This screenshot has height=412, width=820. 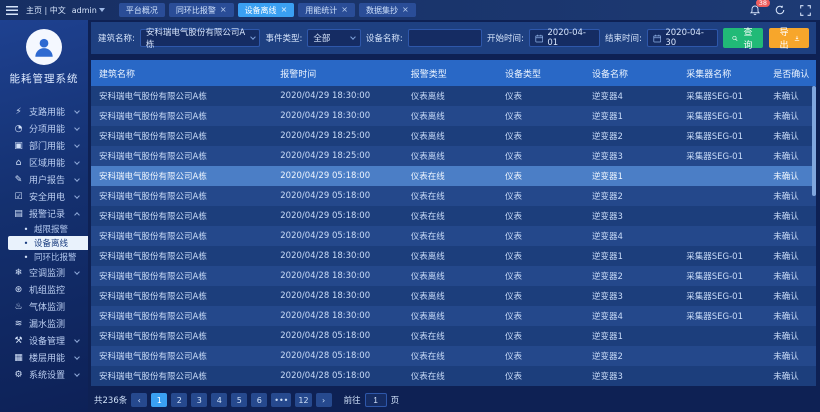 I want to click on page-number: 3, so click(x=199, y=400).